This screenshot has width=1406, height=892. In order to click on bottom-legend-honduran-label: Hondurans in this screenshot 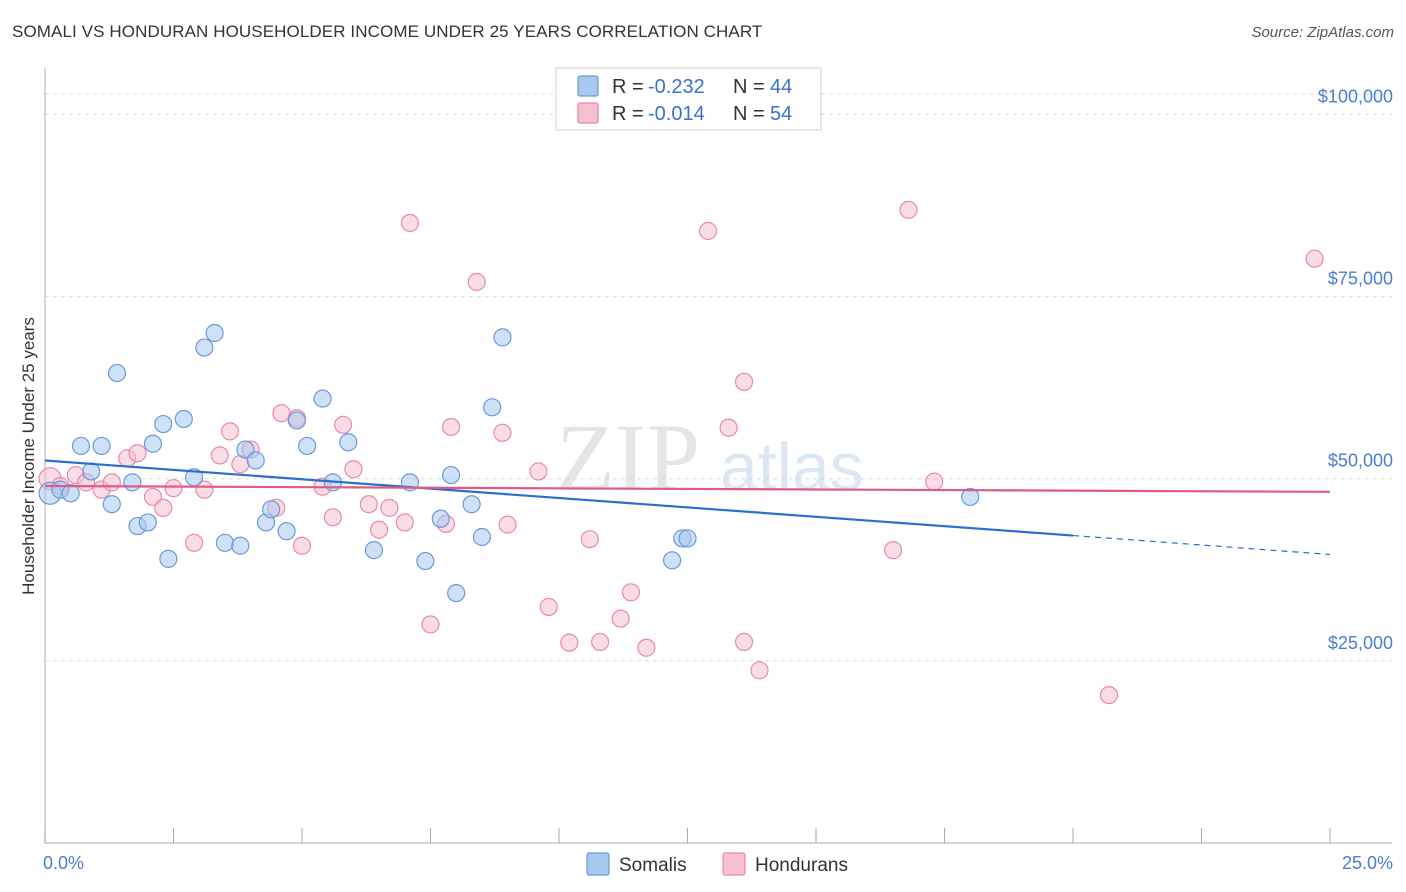, I will do `click(801, 865)`.